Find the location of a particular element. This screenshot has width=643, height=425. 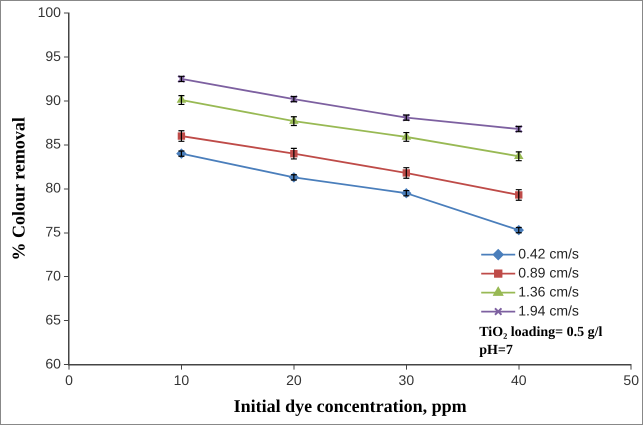

x-tick-label: 0 is located at coordinates (69, 380).